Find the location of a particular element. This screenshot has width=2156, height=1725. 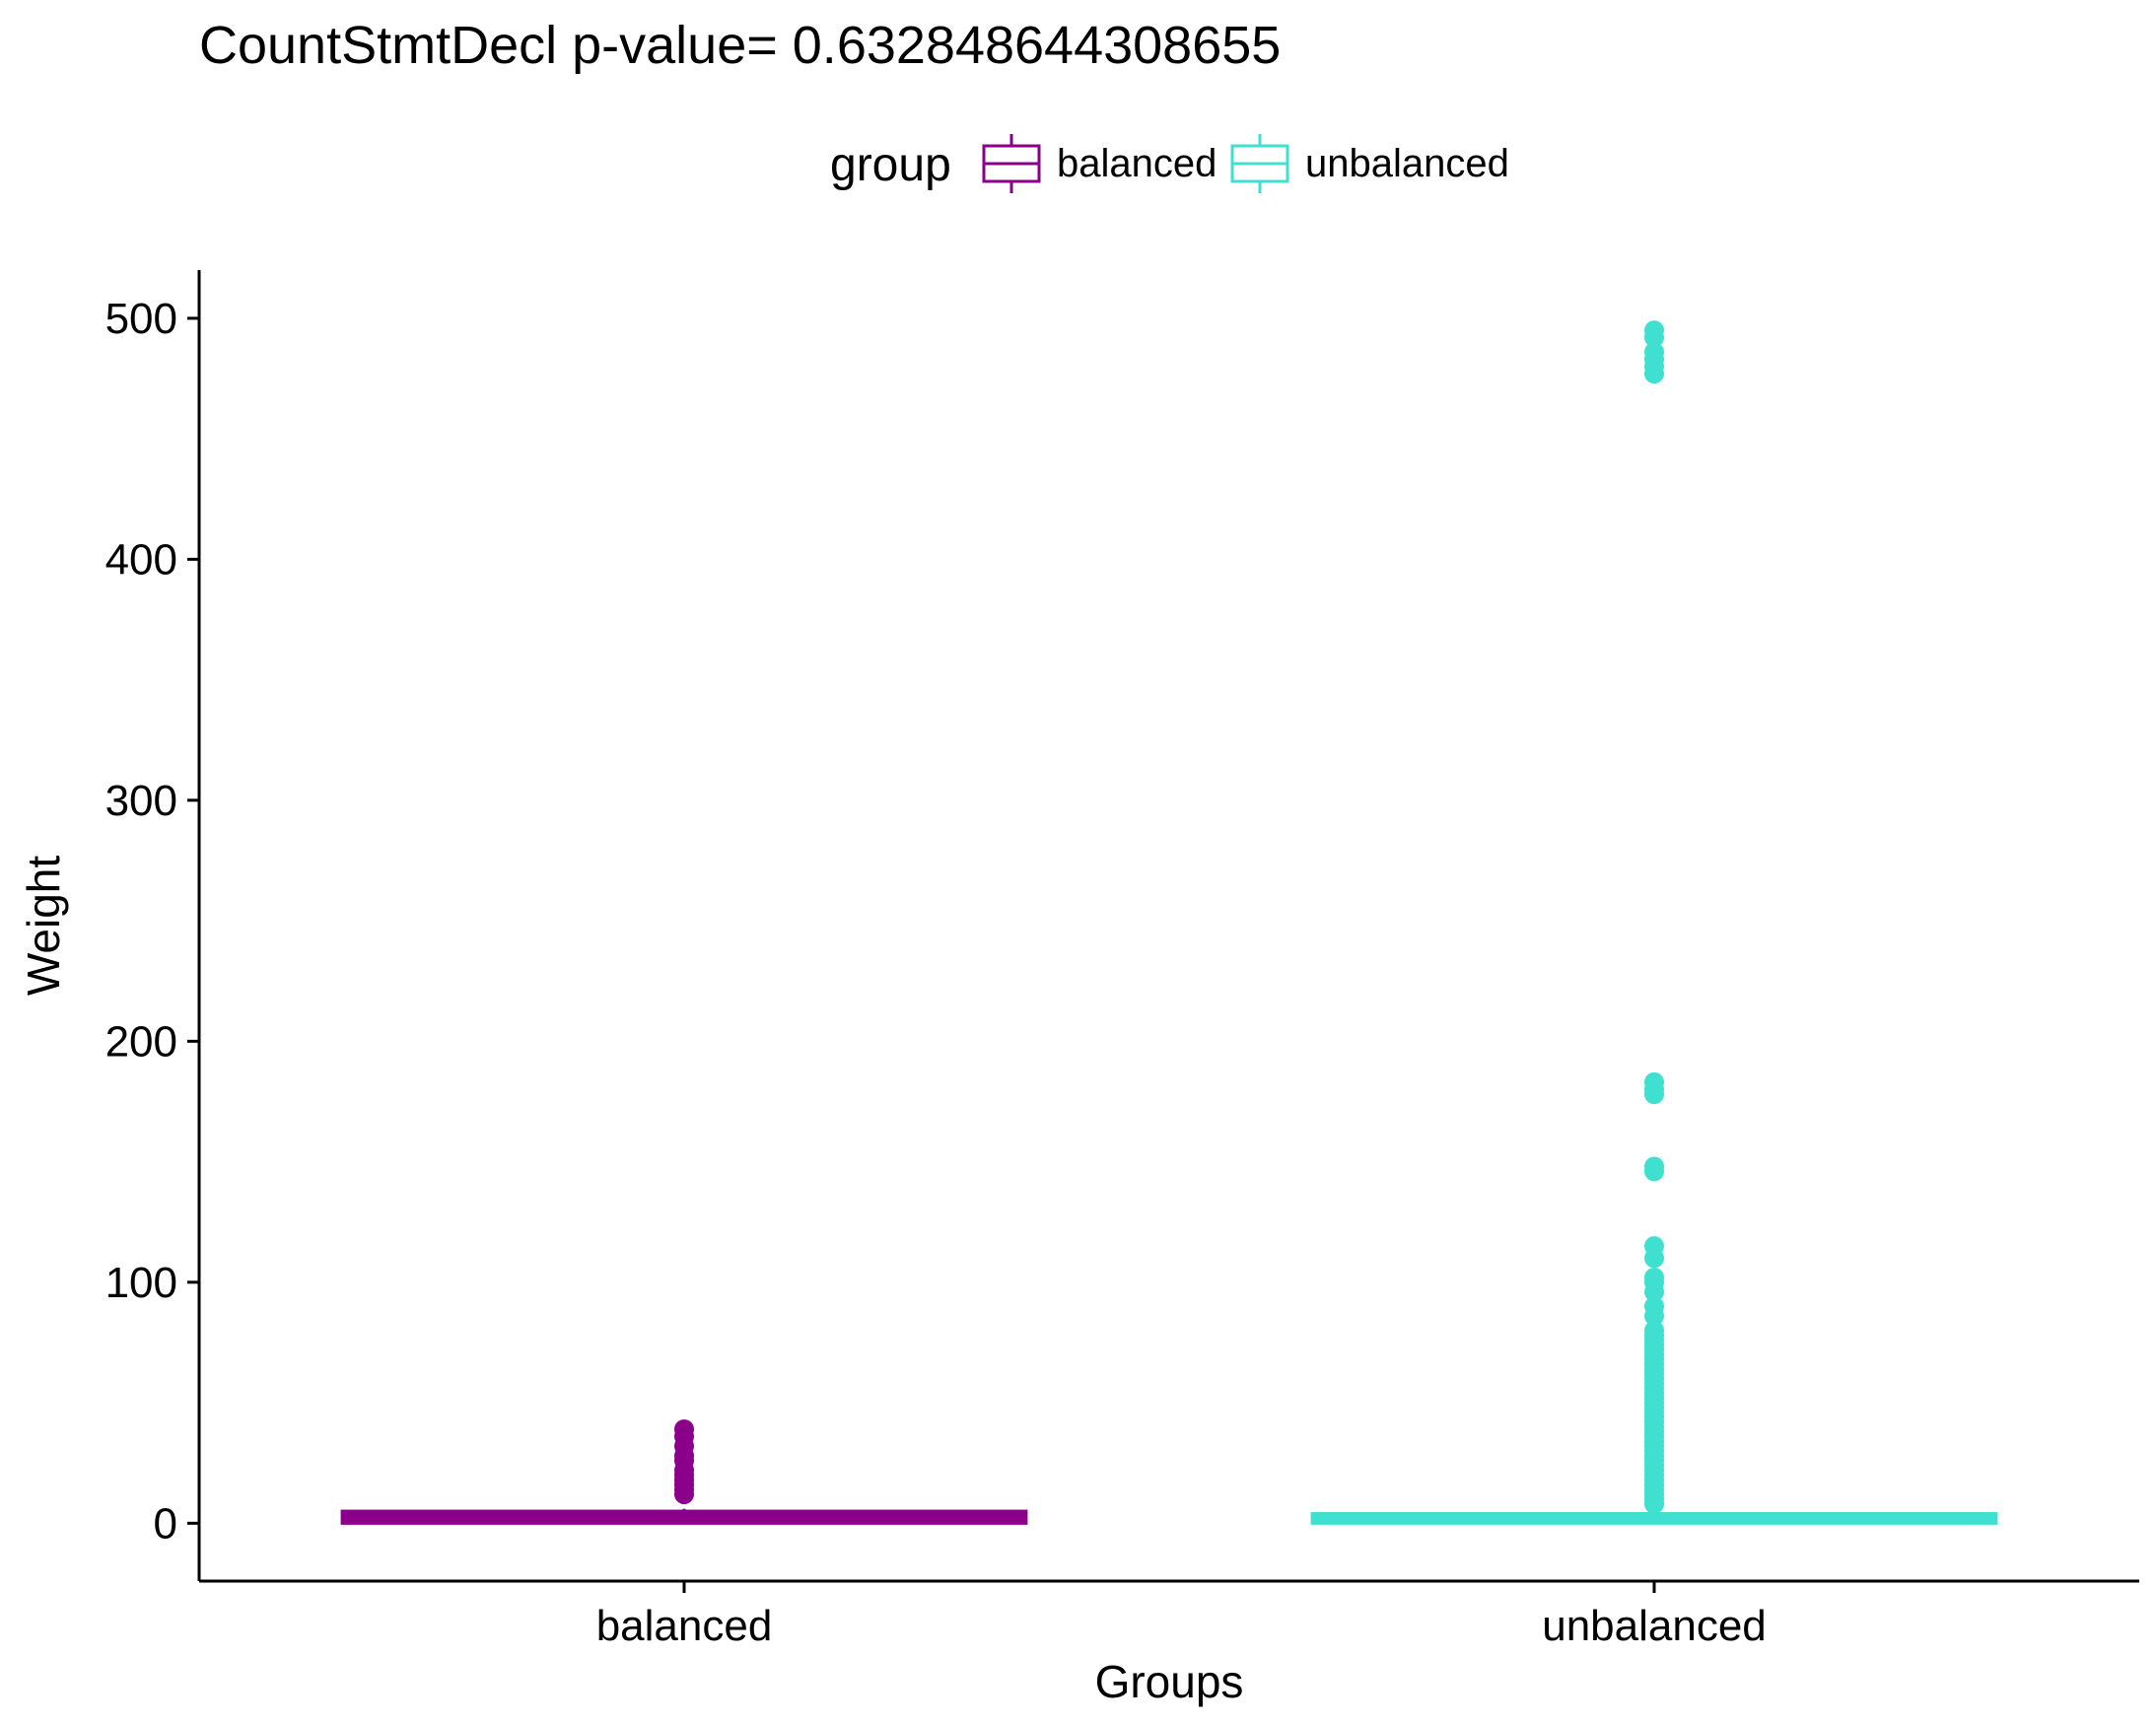

legend-label-balanced: balanced is located at coordinates (1137, 164).